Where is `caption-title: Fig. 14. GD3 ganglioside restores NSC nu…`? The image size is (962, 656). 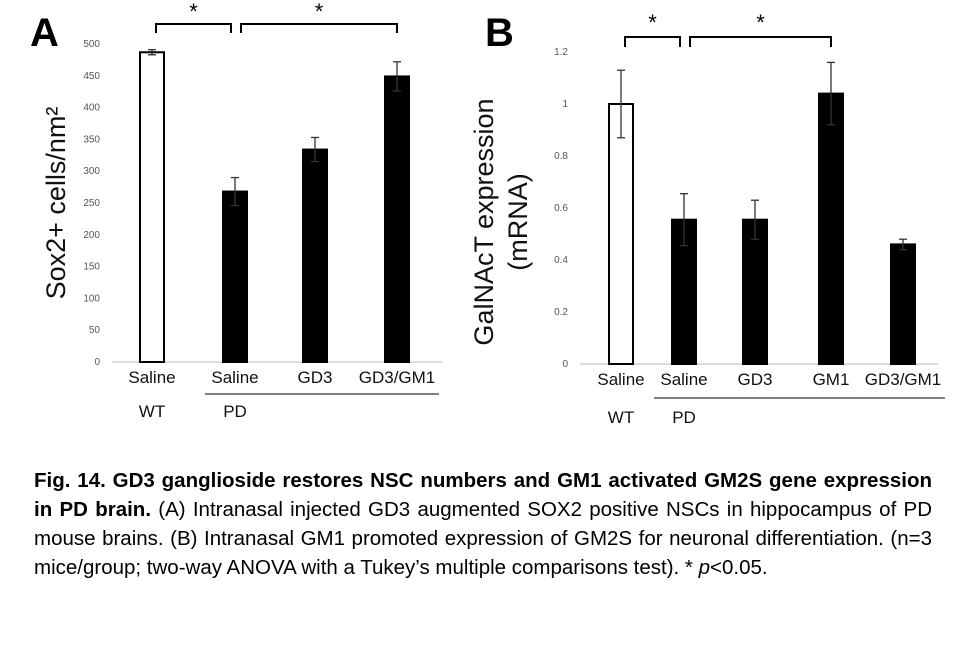 caption-title: Fig. 14. GD3 ganglioside restores NSC nu… is located at coordinates (483, 495).